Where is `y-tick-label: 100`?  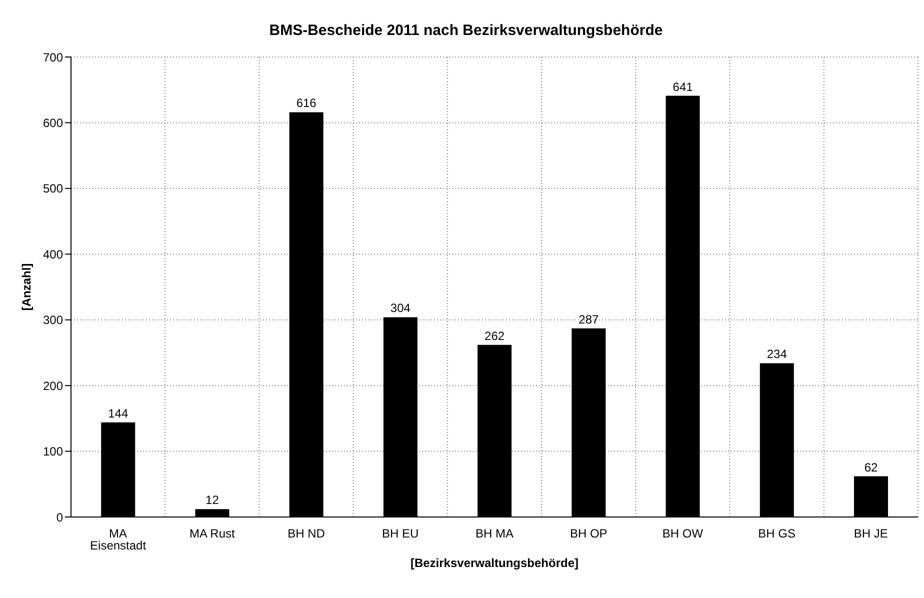
y-tick-label: 100 is located at coordinates (53, 451).